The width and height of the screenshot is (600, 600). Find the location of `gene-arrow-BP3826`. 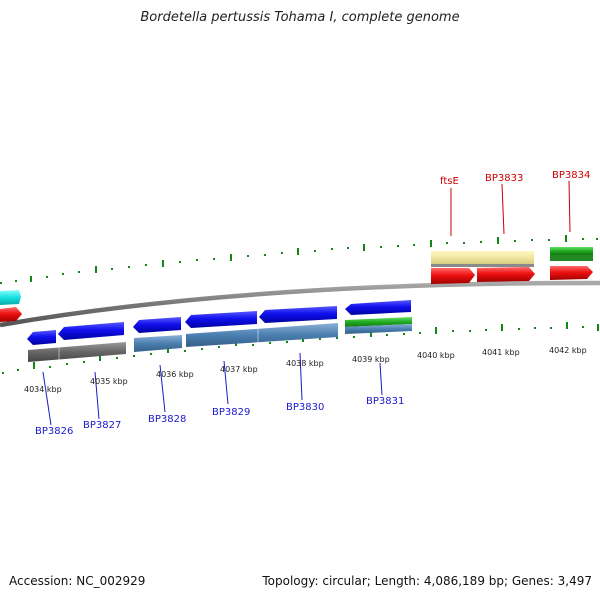

gene-arrow-BP3826 is located at coordinates (41, 337).